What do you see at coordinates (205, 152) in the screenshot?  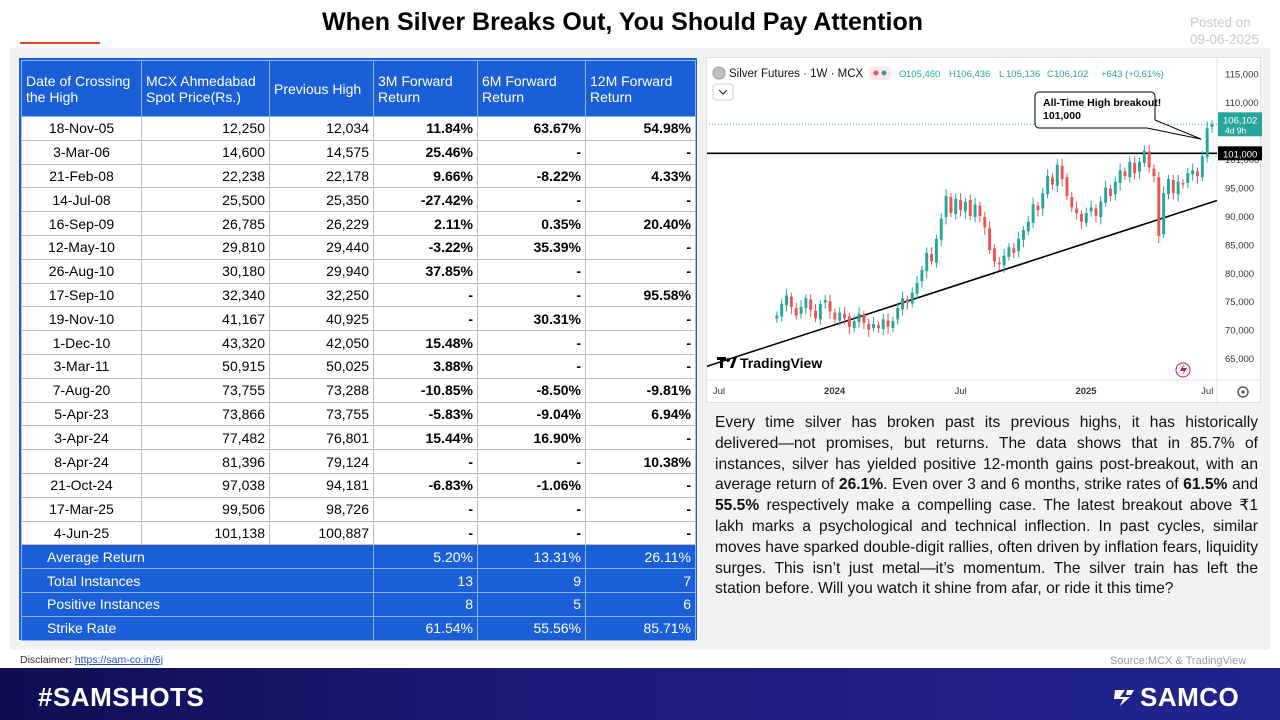 I see `cell-spot-price: 14,600` at bounding box center [205, 152].